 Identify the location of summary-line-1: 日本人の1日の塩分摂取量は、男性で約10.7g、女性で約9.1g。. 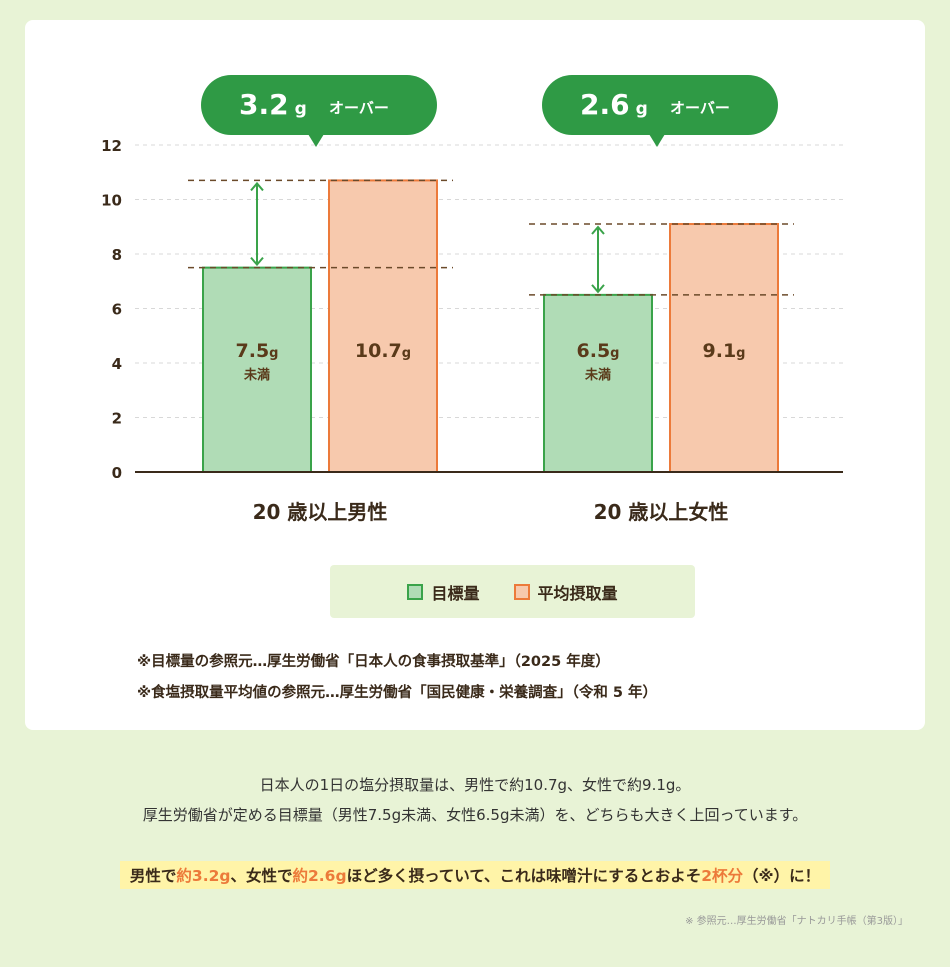
(475, 785).